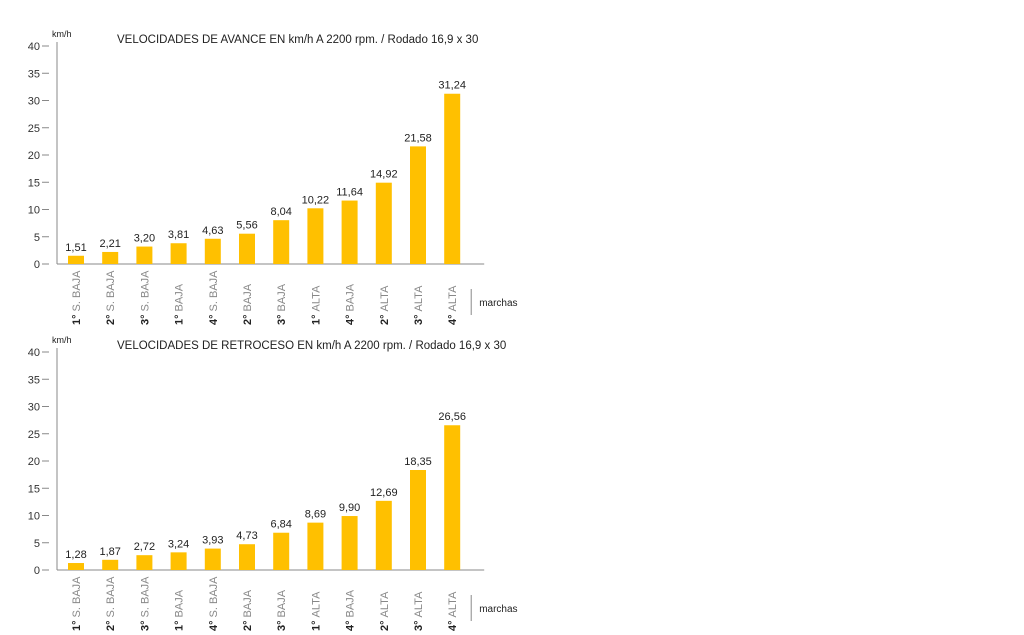  What do you see at coordinates (34, 353) in the screenshot?
I see `y-tick-label: 40` at bounding box center [34, 353].